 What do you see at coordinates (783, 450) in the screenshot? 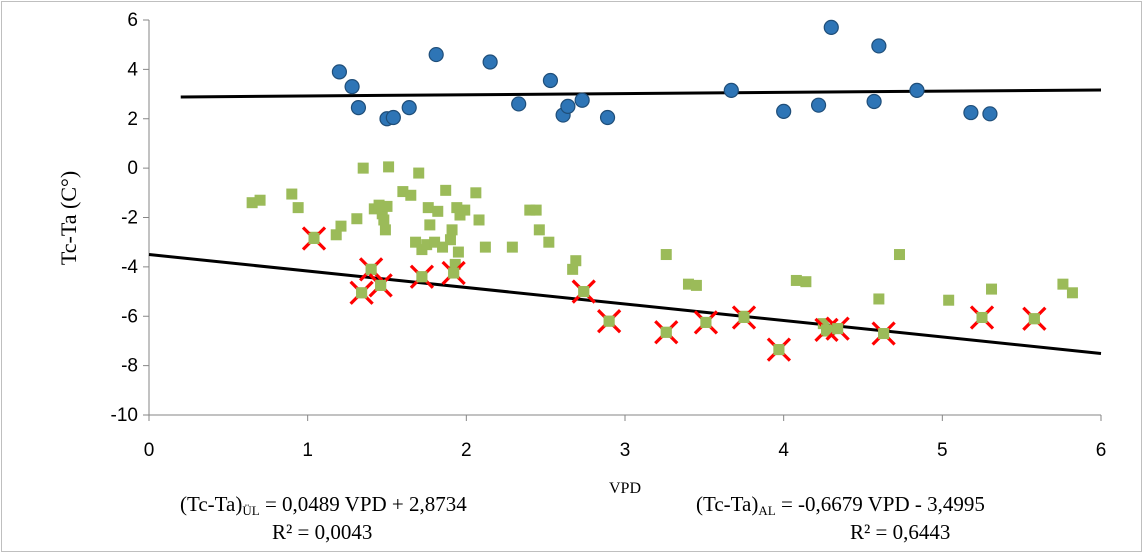
I see `x-tick-label: 4` at bounding box center [783, 450].